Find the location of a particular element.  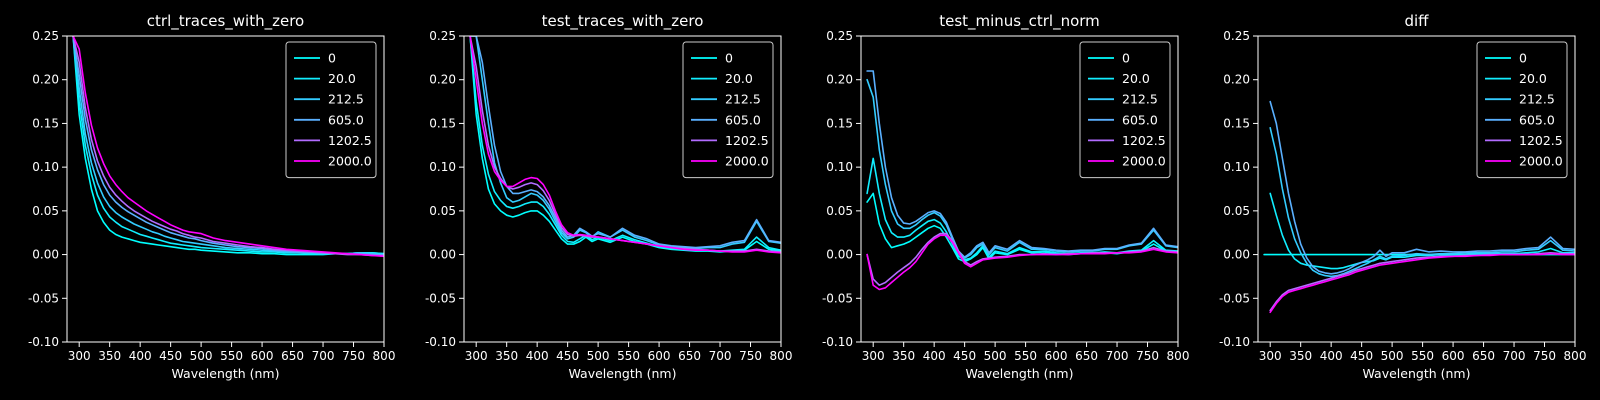

y-tick-label: 0.25 is located at coordinates (45, 36).